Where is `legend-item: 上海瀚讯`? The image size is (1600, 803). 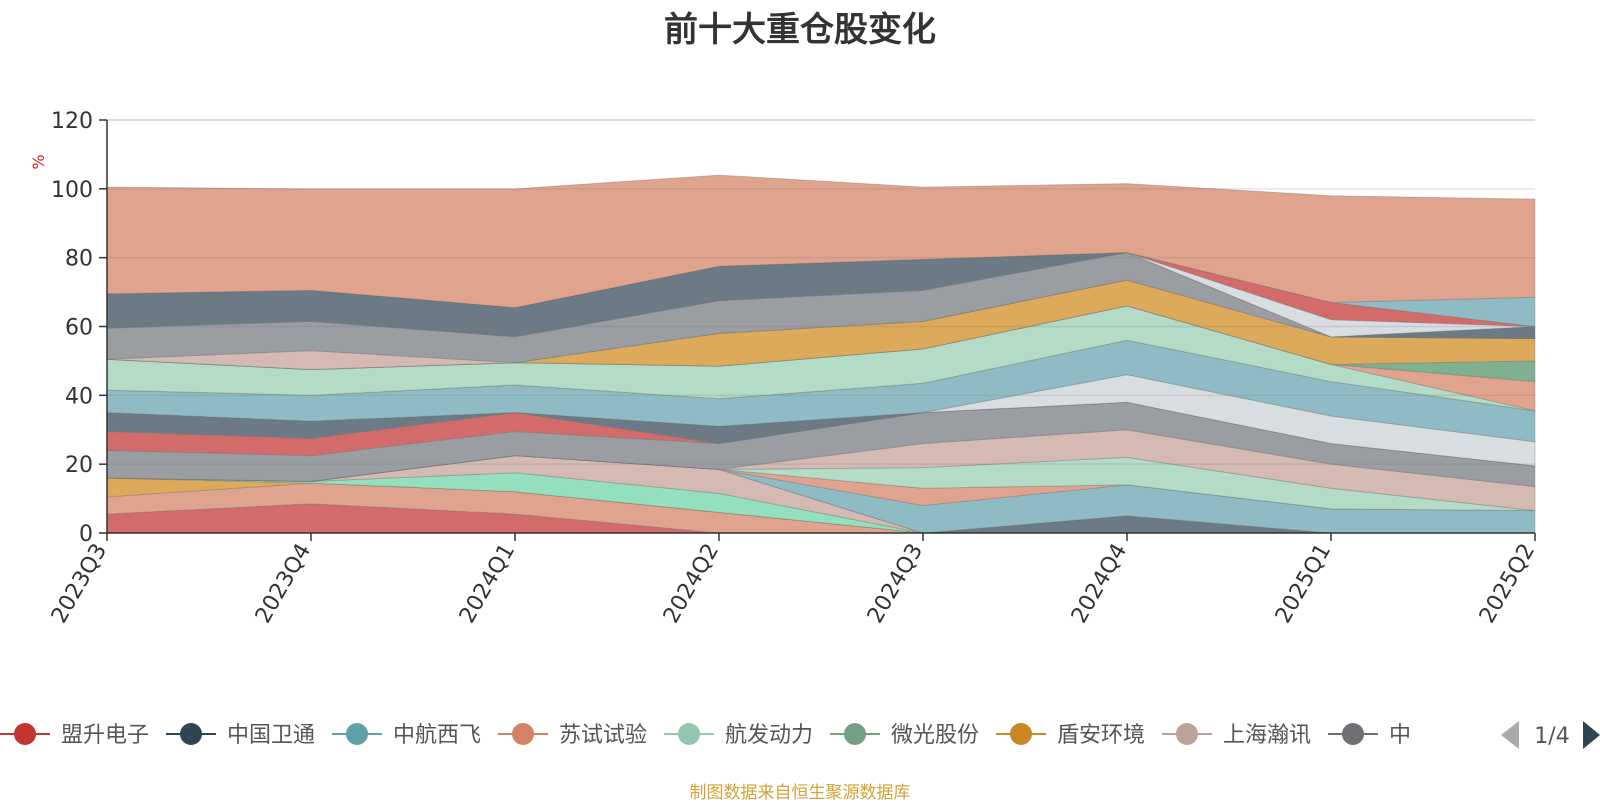 legend-item: 上海瀚讯 is located at coordinates (1236, 735).